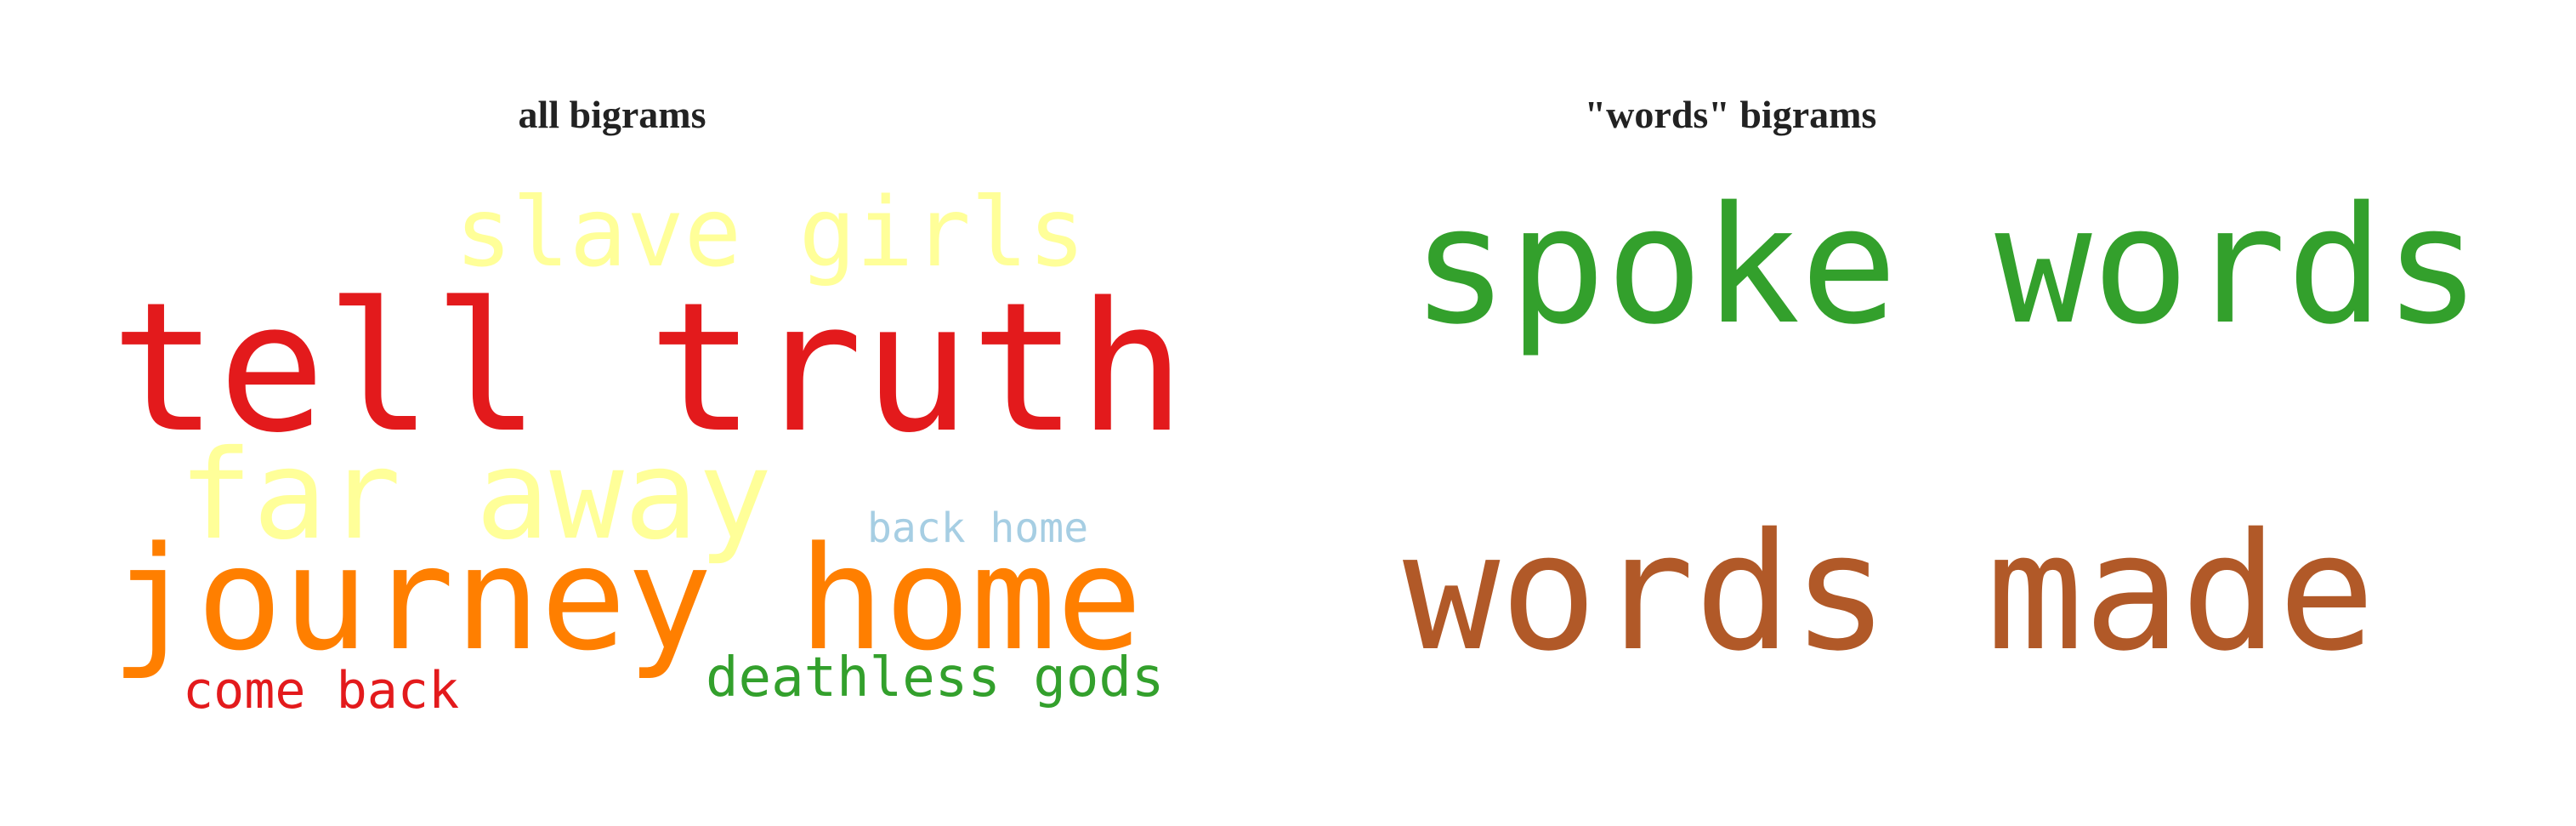 The height and width of the screenshot is (826, 2576). I want to click on word-spoke-words: spoke words, so click(1946, 266).